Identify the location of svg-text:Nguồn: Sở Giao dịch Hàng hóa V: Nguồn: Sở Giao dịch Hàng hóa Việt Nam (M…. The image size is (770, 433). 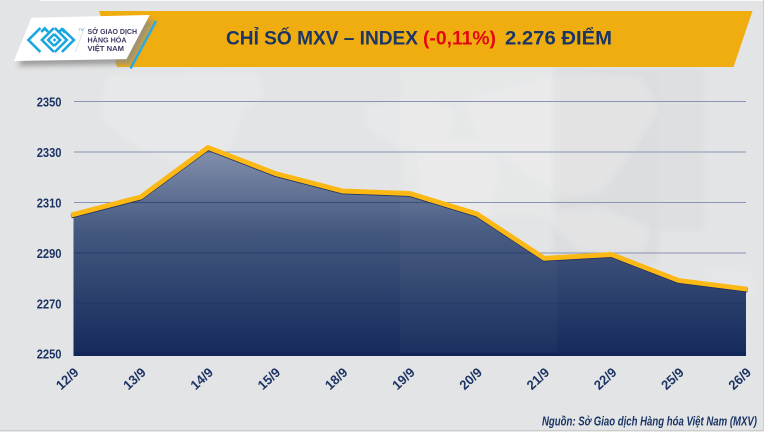
(649, 420).